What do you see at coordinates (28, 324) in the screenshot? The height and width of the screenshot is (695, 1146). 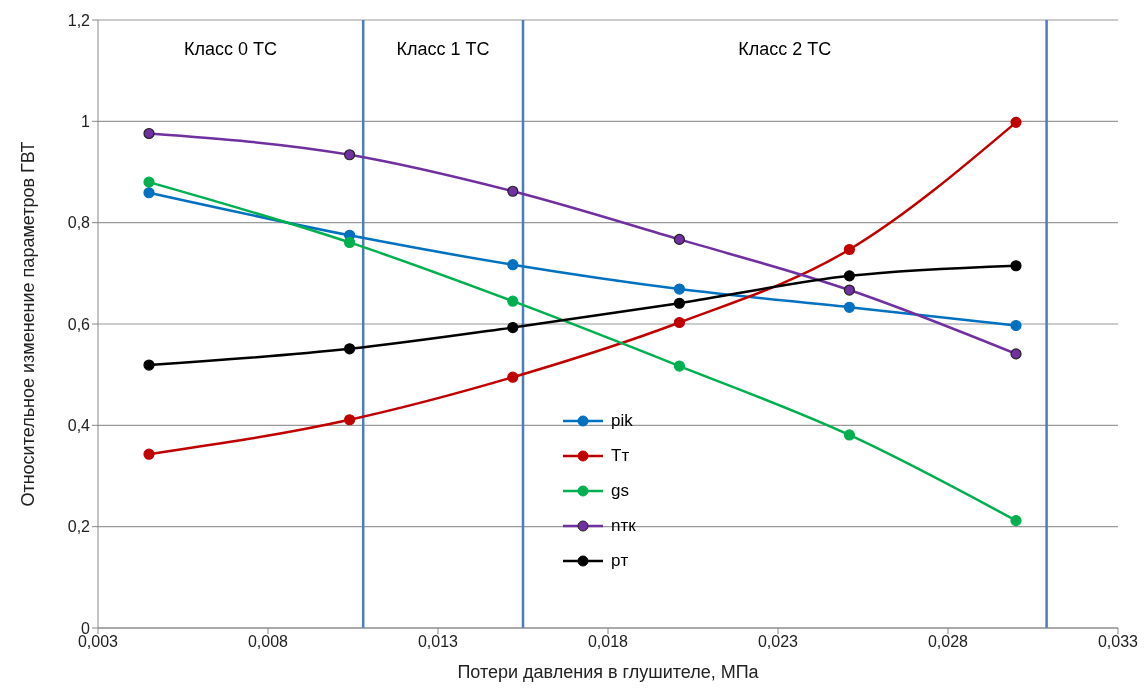 I see `y-axis-title: Относительное изменение параметров ГВТ` at bounding box center [28, 324].